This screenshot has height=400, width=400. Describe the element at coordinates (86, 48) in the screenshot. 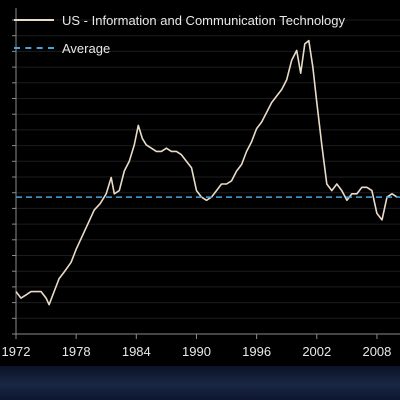

I see `legend-label-average: Average` at that location.